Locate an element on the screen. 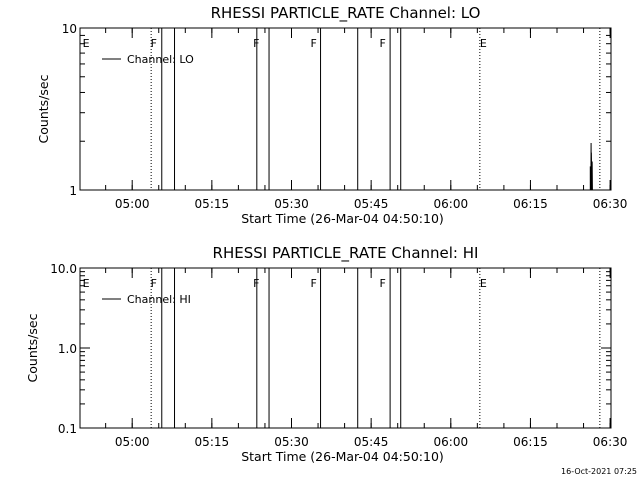 The image size is (640, 480). footer-timestamp: 16-Oct-2021 07:25 is located at coordinates (599, 471).